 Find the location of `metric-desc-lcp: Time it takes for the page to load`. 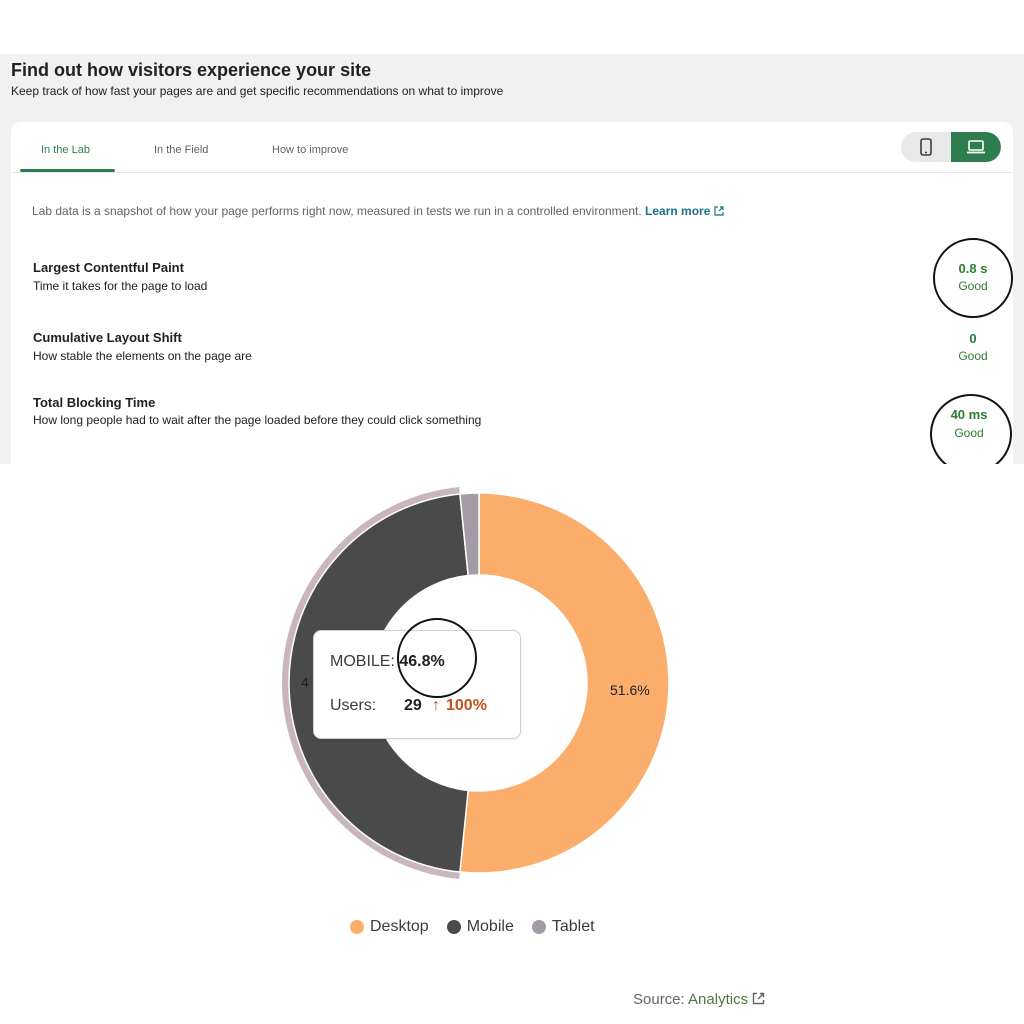

metric-desc-lcp: Time it takes for the page to load is located at coordinates (120, 286).